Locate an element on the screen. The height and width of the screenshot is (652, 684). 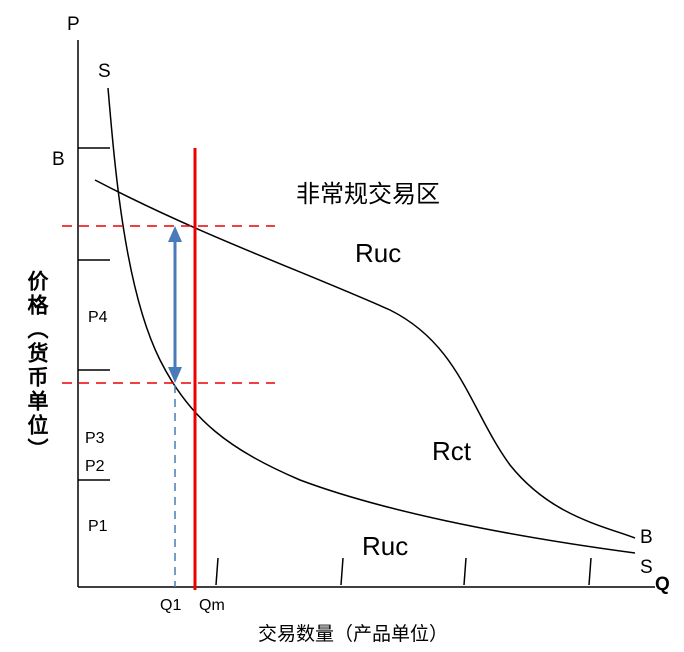
region-label: 非常规交易区 is located at coordinates (368, 194).